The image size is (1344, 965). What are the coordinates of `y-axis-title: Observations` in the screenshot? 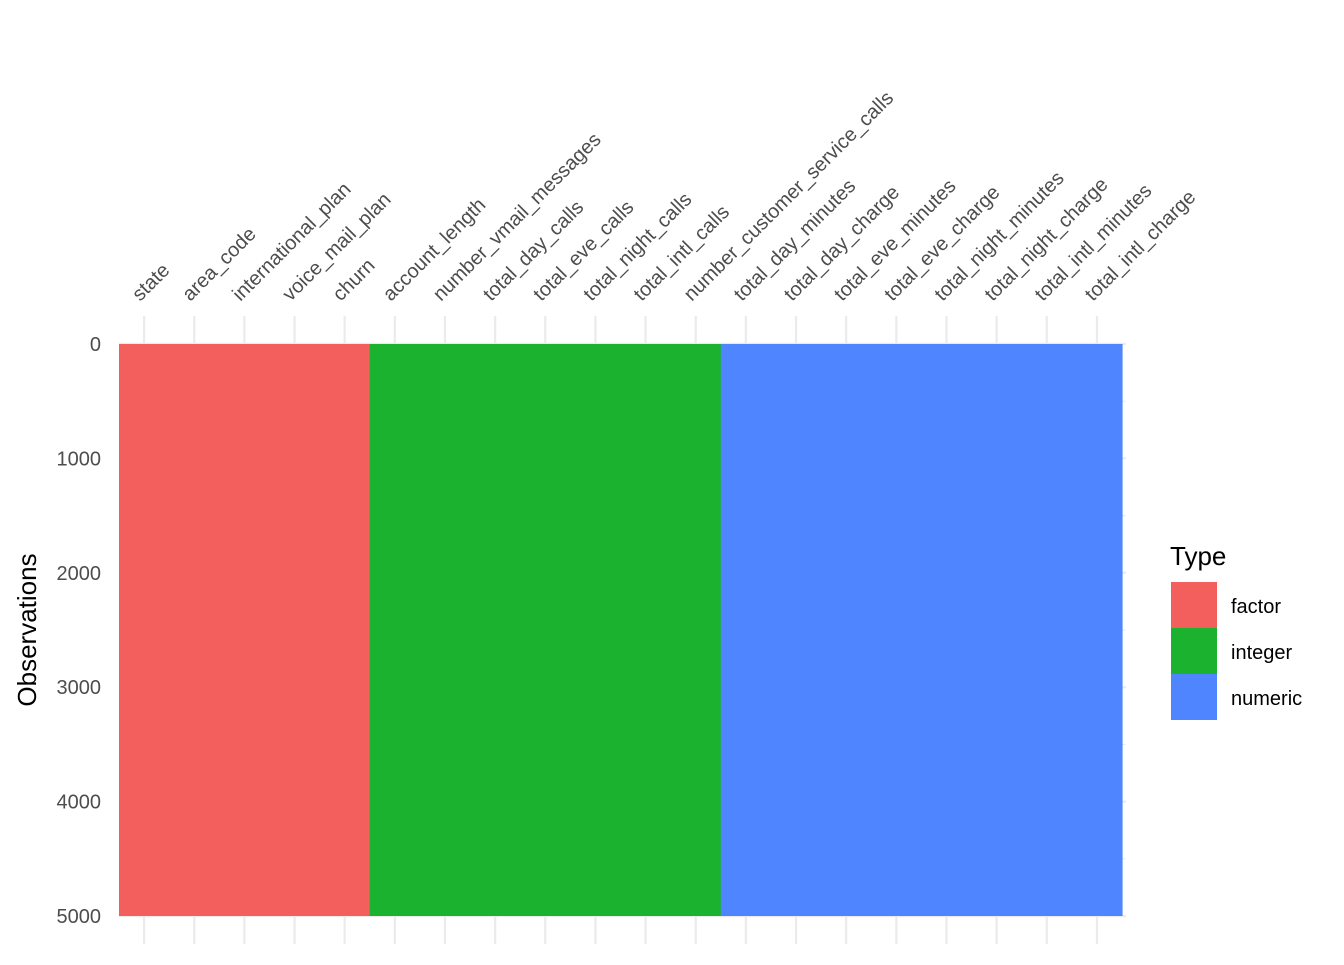 It's located at (27, 629).